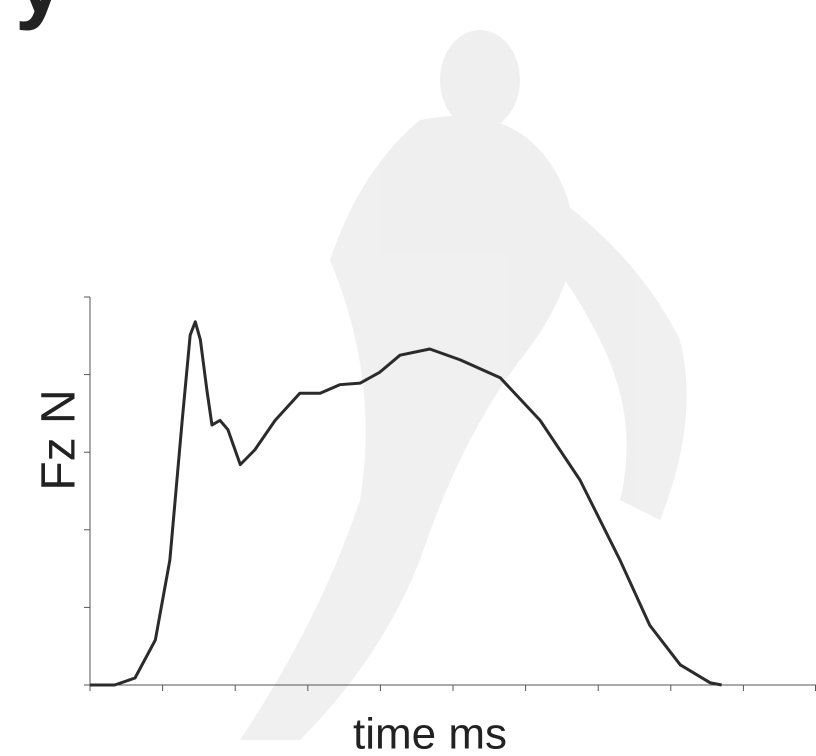  What do you see at coordinates (430, 733) in the screenshot?
I see `x-axis-label: time ms` at bounding box center [430, 733].